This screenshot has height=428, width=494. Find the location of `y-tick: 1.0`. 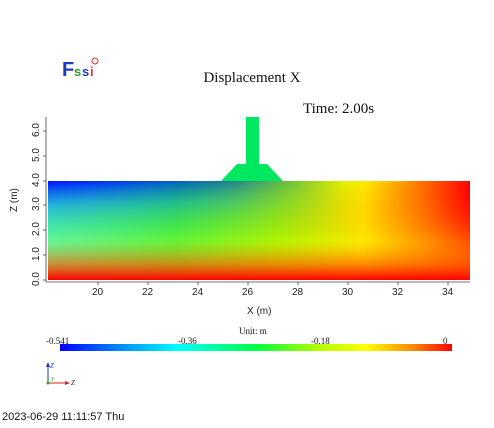

y-tick: 1.0 is located at coordinates (36, 254).